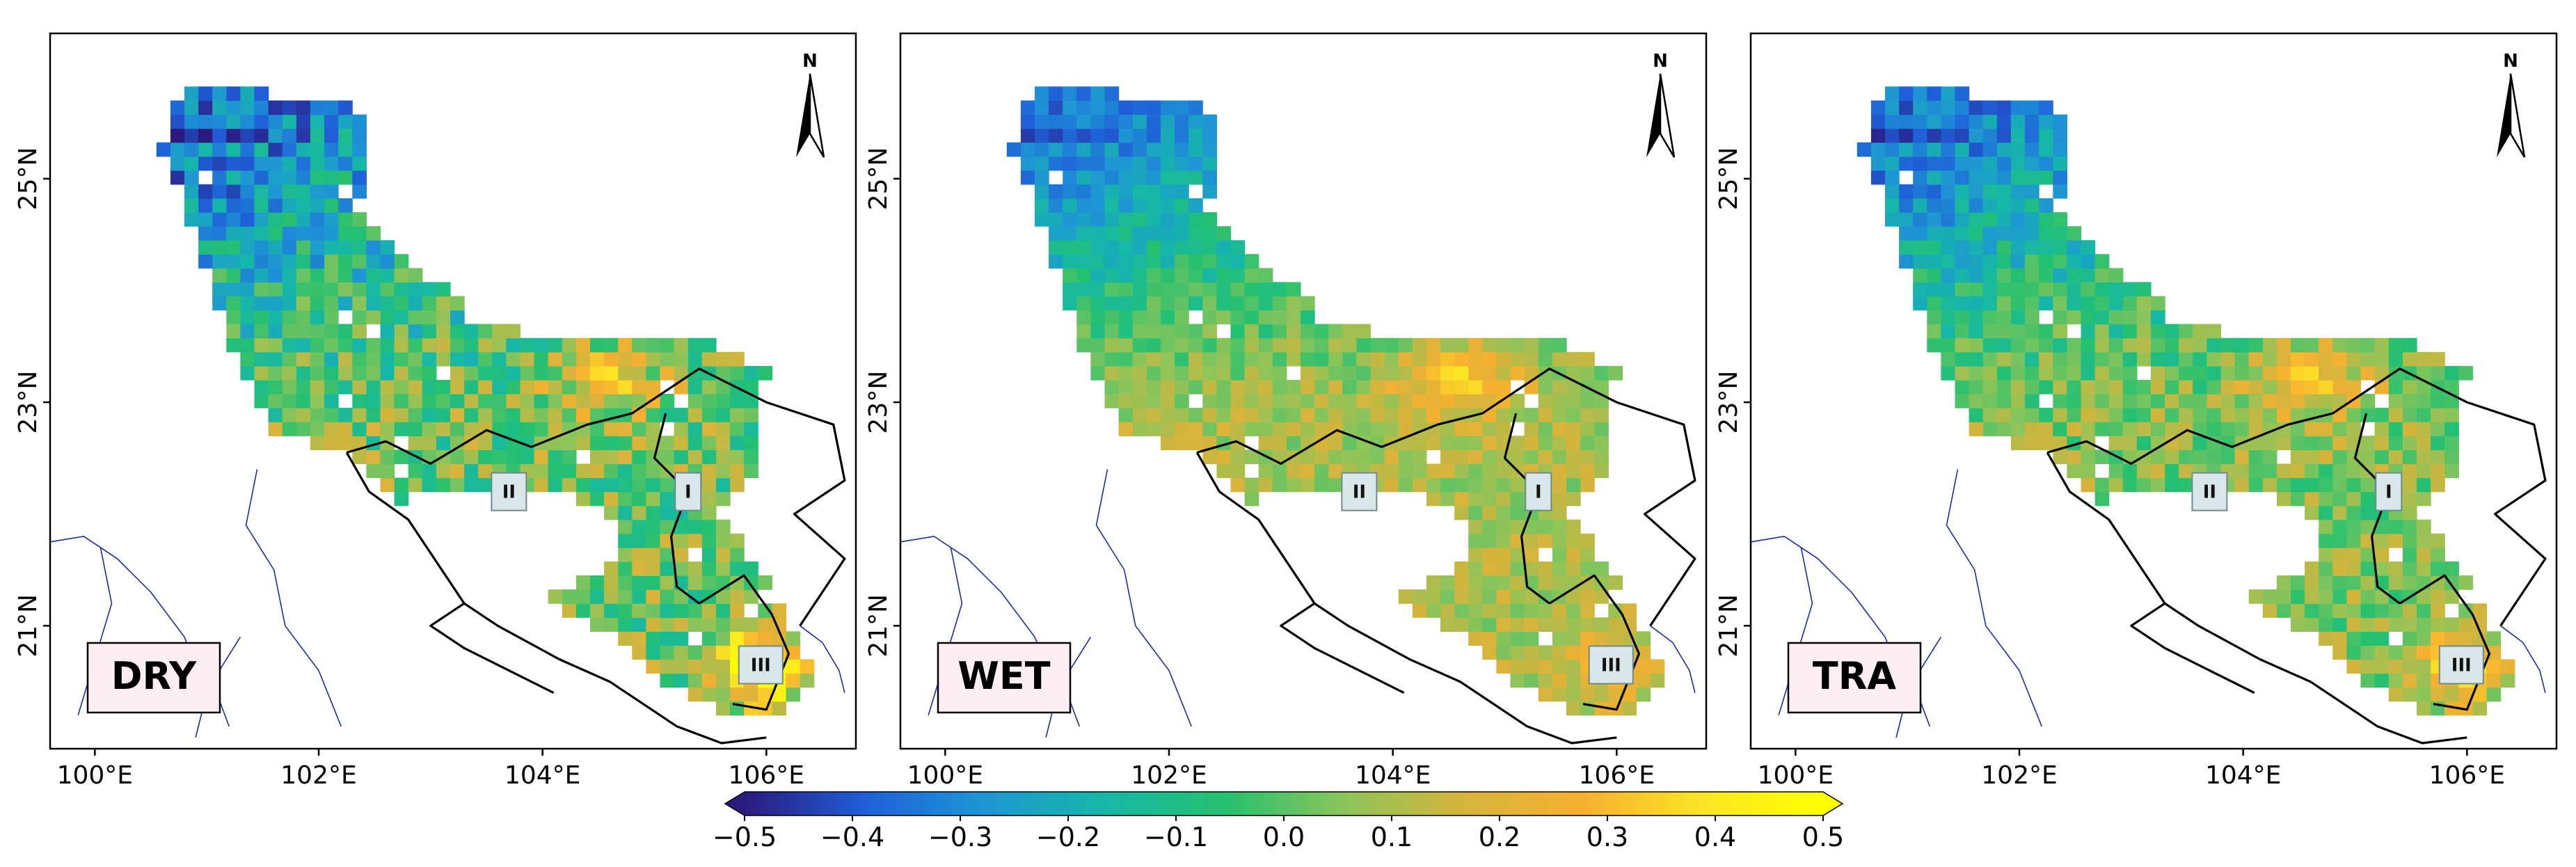  What do you see at coordinates (318, 775) in the screenshot?
I see `x-tick-label: 102°E` at bounding box center [318, 775].